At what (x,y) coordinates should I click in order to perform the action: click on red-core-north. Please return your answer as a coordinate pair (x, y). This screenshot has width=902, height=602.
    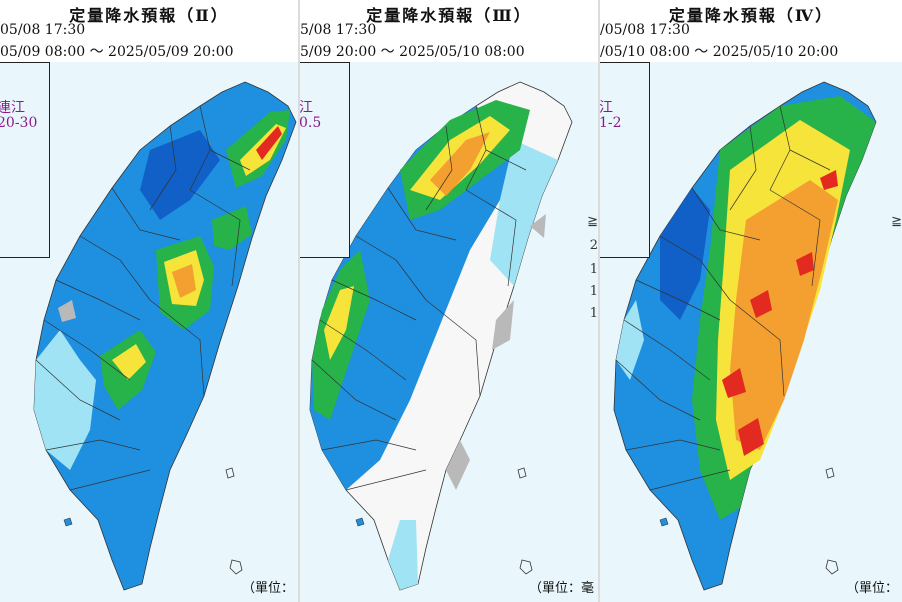
    Looking at the image, I should click on (269, 143).